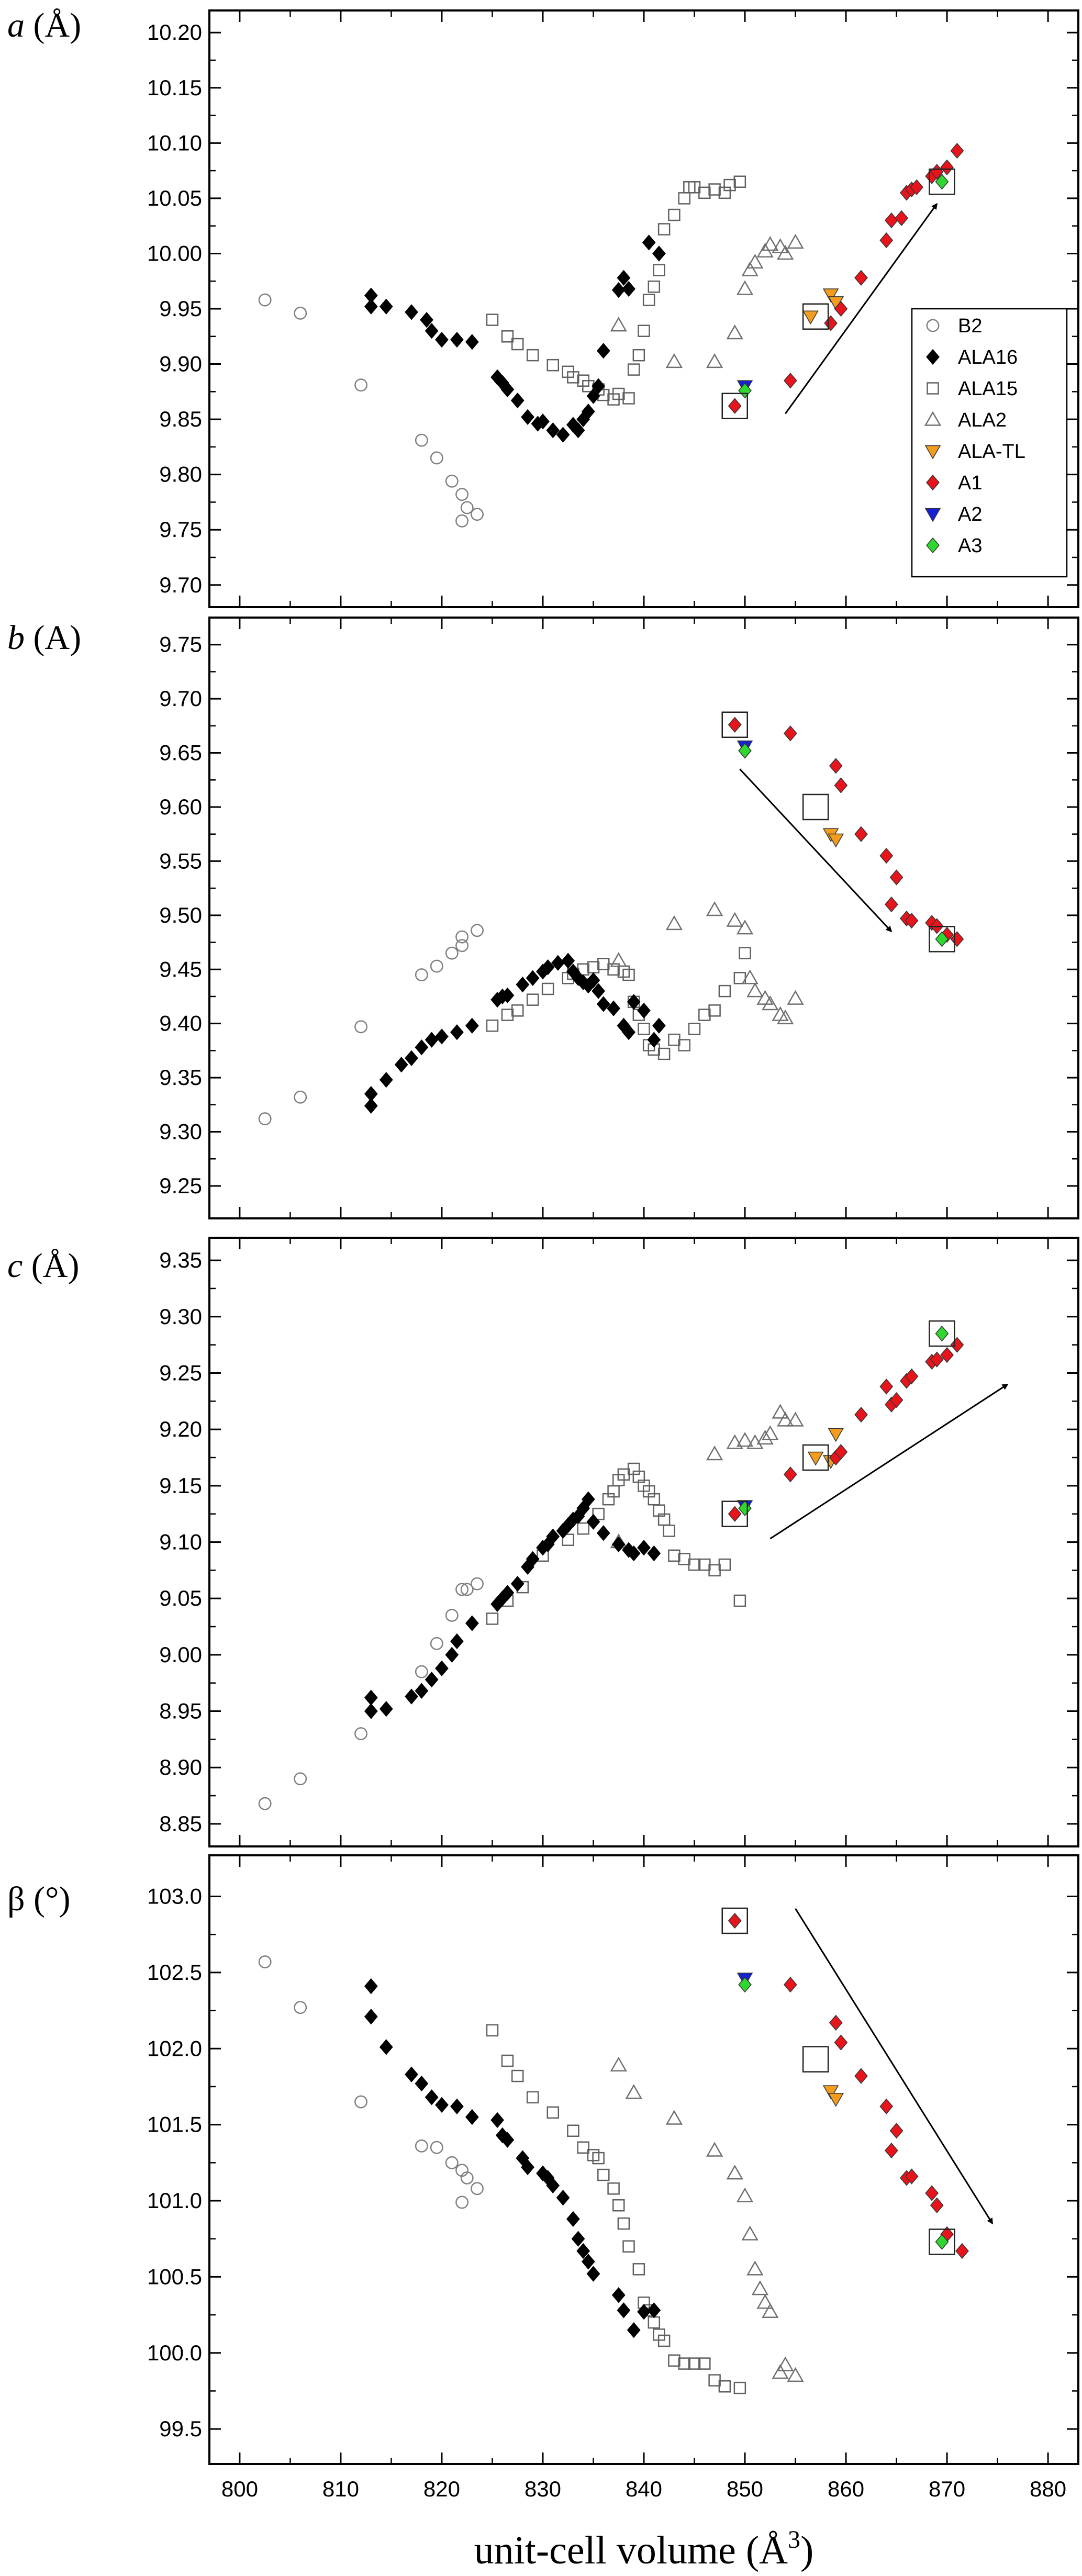  I want to click on panel-beta-point-a1, so click(912, 2176).